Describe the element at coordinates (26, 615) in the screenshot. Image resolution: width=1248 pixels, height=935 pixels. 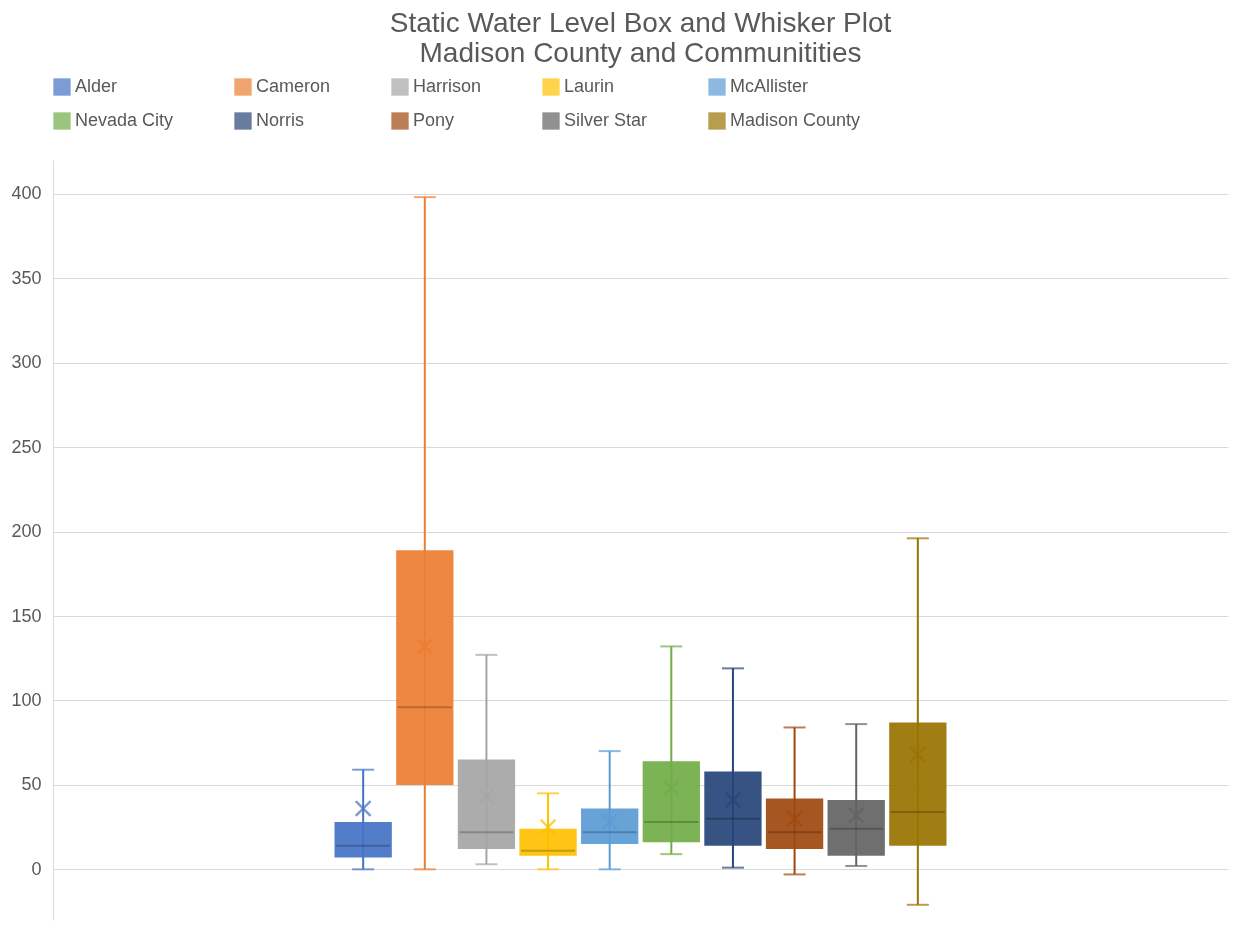
I see `y-tick-label: 150` at that location.